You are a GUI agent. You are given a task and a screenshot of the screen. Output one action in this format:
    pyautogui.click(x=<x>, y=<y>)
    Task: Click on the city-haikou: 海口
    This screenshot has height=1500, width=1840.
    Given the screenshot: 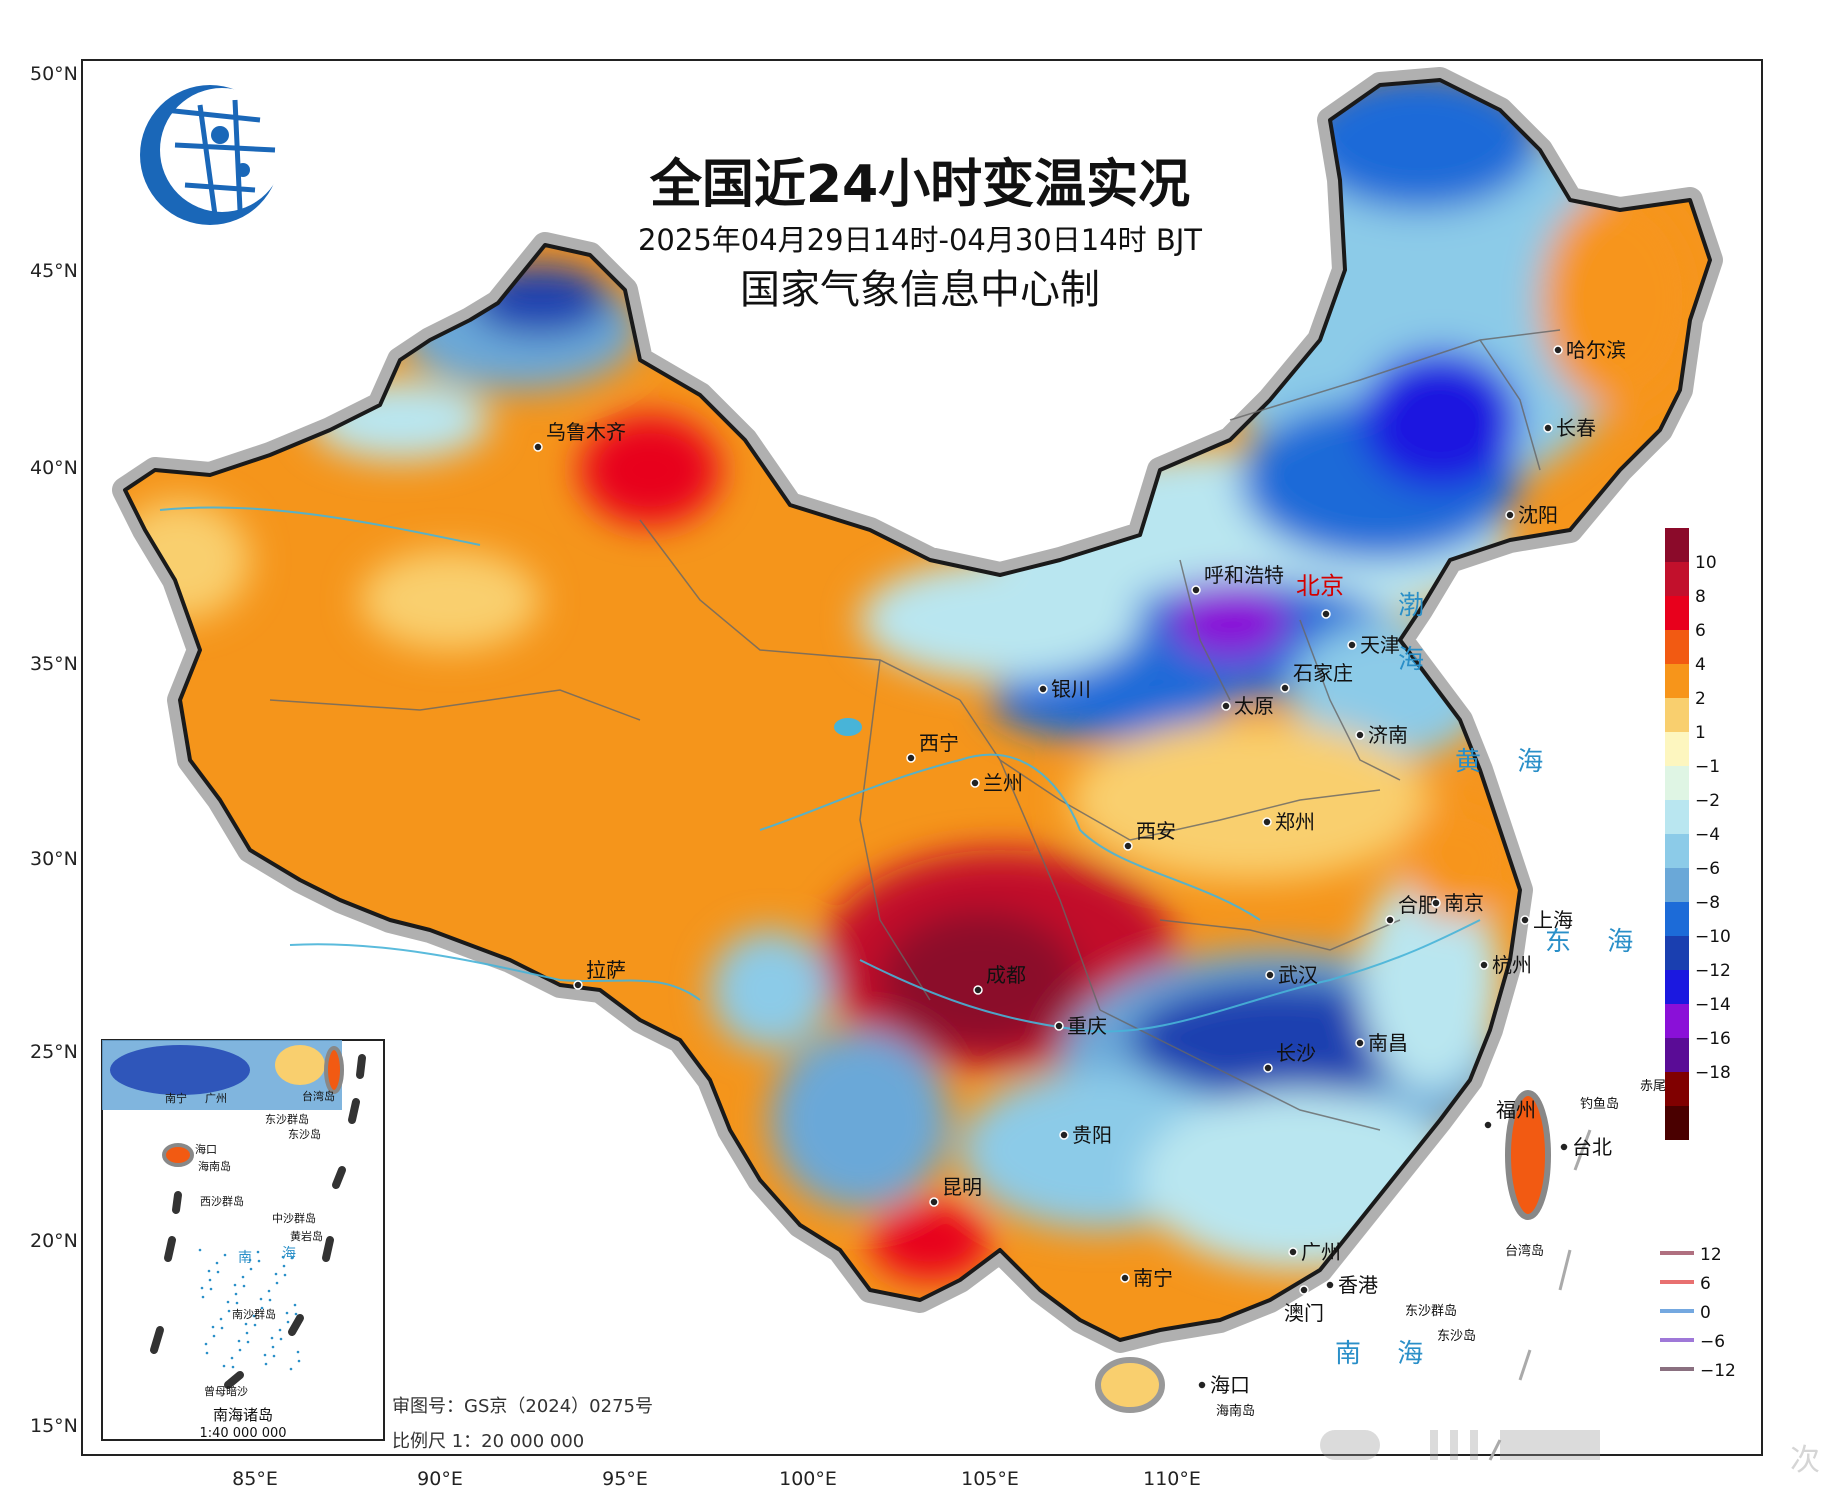 What is the action you would take?
    pyautogui.click(x=1223, y=1385)
    